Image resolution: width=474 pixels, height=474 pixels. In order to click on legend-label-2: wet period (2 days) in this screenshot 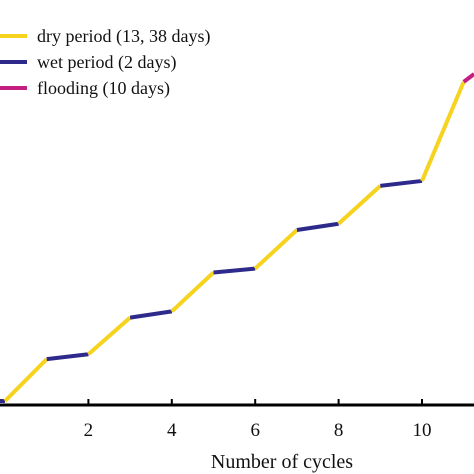, I will do `click(106, 62)`.